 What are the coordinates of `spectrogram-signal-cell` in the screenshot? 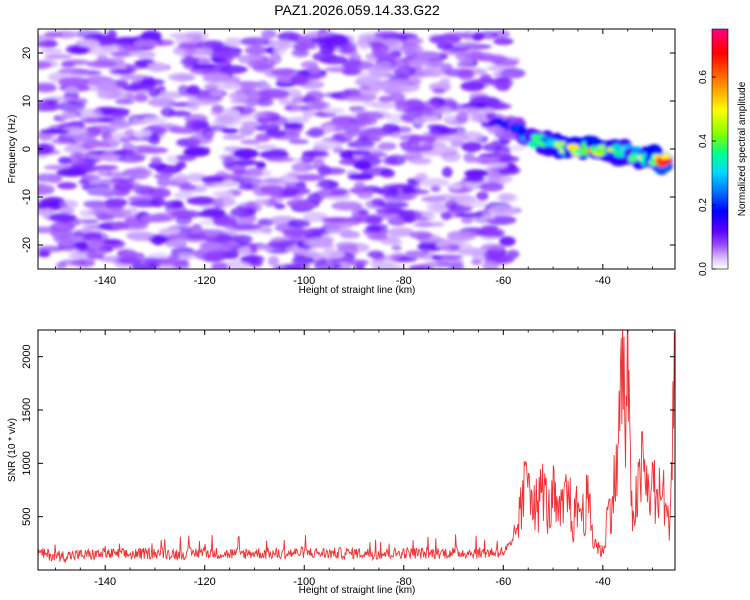 It's located at (491, 116).